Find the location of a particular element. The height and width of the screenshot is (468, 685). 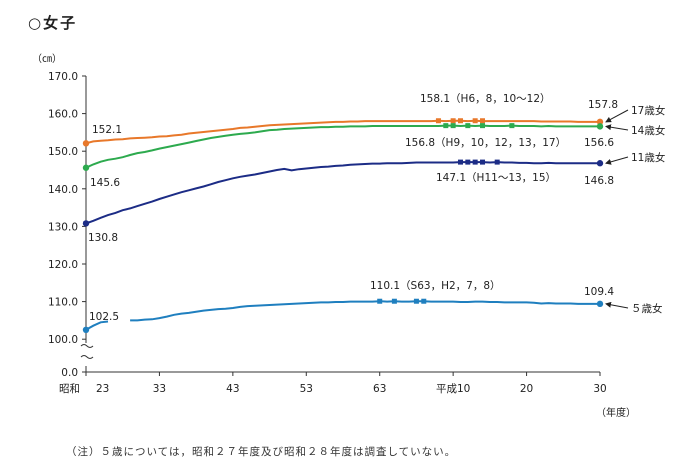

chart-heading: ○女子 is located at coordinates (53, 23).